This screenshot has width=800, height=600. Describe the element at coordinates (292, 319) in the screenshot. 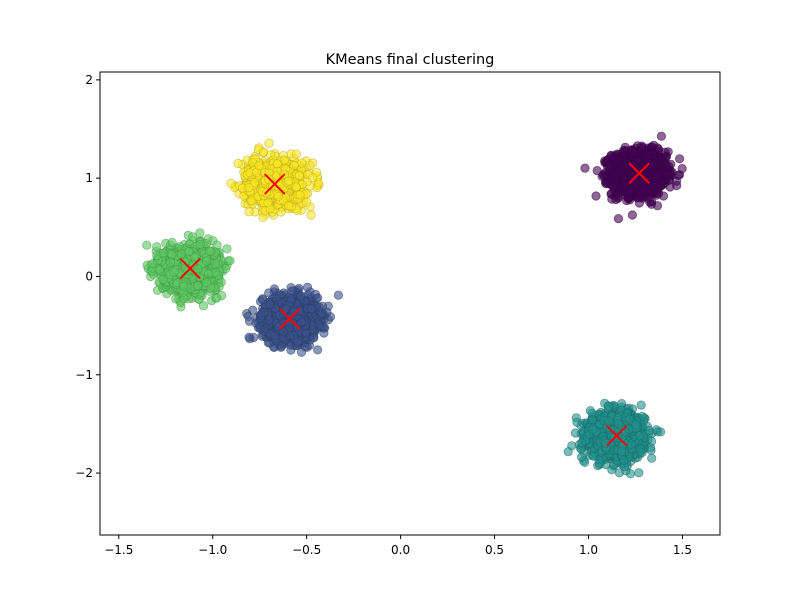

I see `cluster-1-points` at that location.